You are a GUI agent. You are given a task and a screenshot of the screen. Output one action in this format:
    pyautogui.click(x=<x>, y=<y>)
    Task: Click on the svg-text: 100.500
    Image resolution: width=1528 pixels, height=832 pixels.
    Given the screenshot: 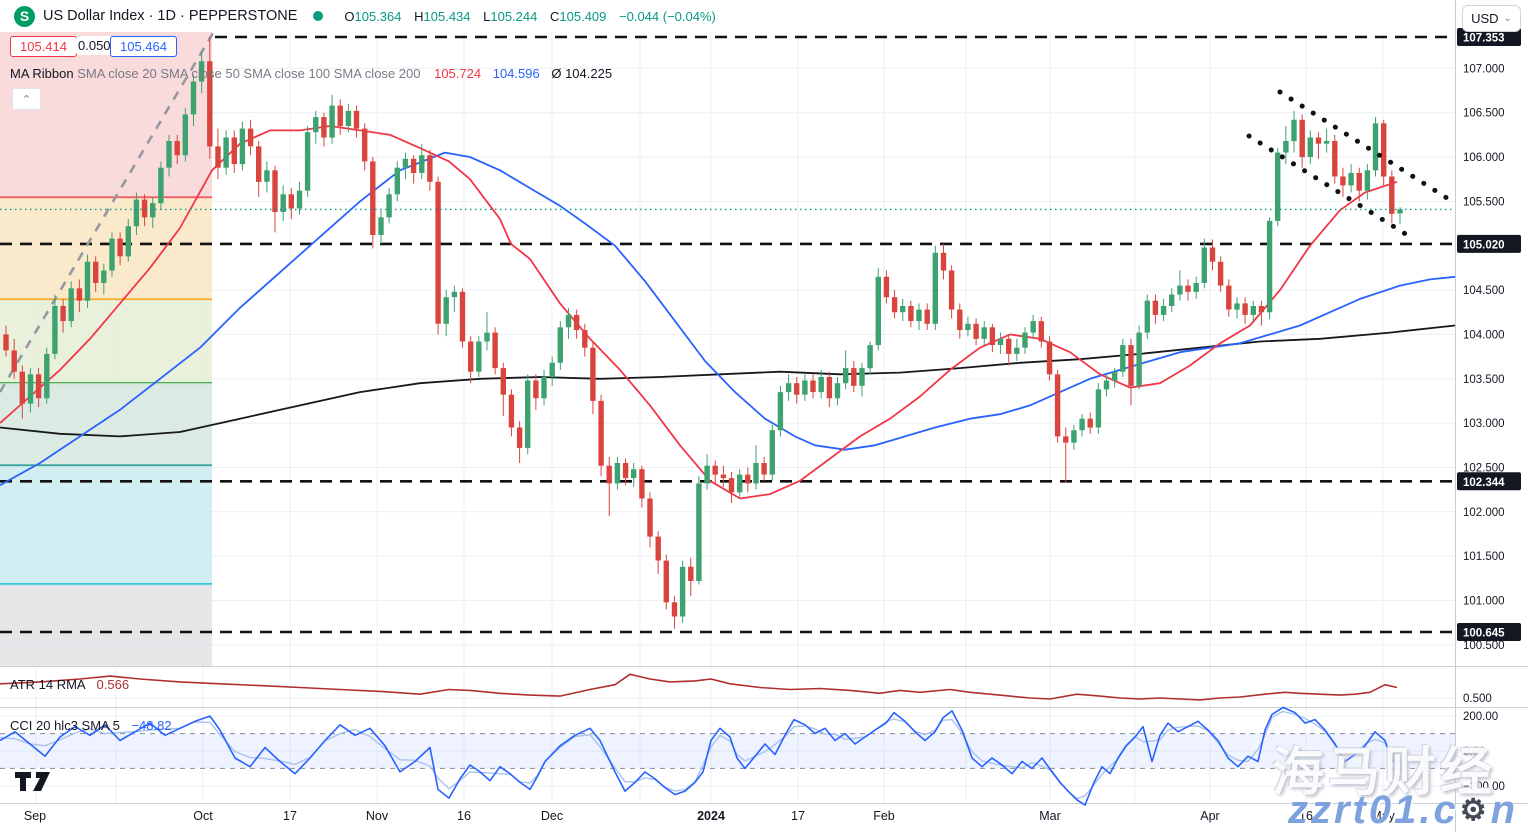 What is the action you would take?
    pyautogui.click(x=1484, y=646)
    